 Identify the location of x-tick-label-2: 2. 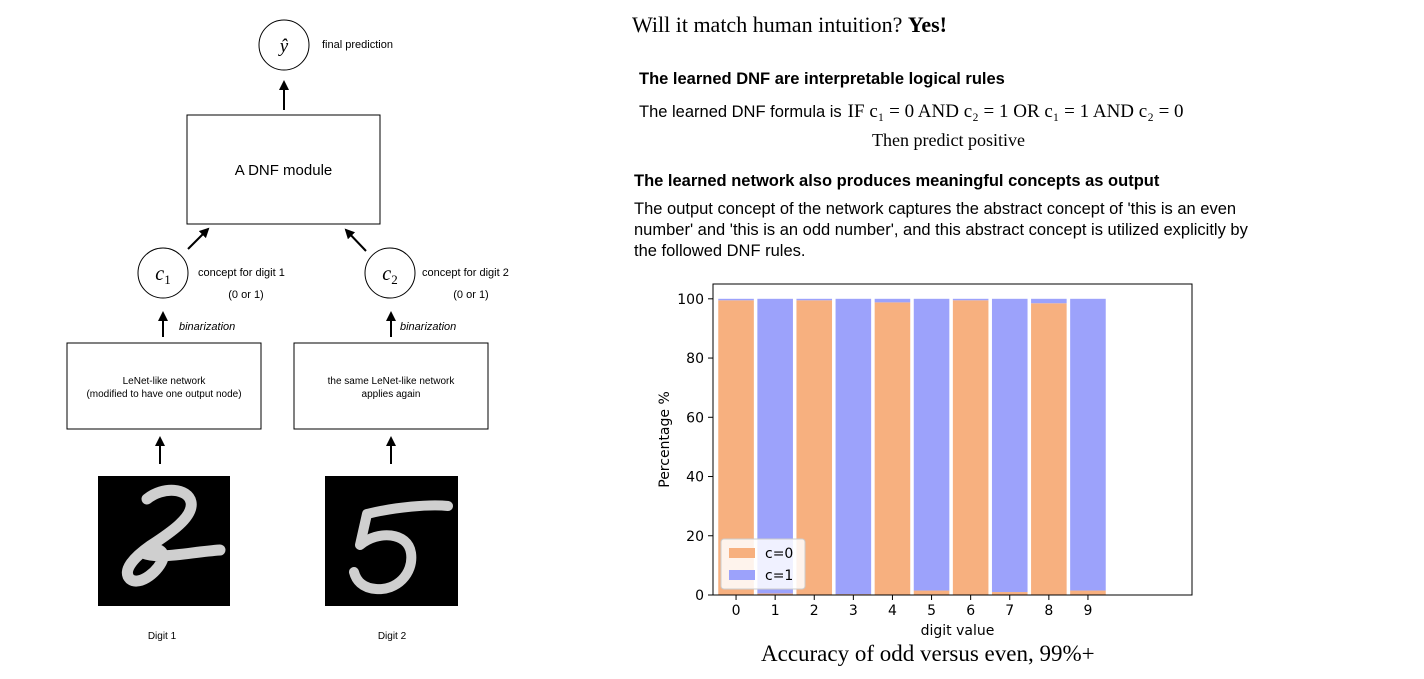
(814, 611).